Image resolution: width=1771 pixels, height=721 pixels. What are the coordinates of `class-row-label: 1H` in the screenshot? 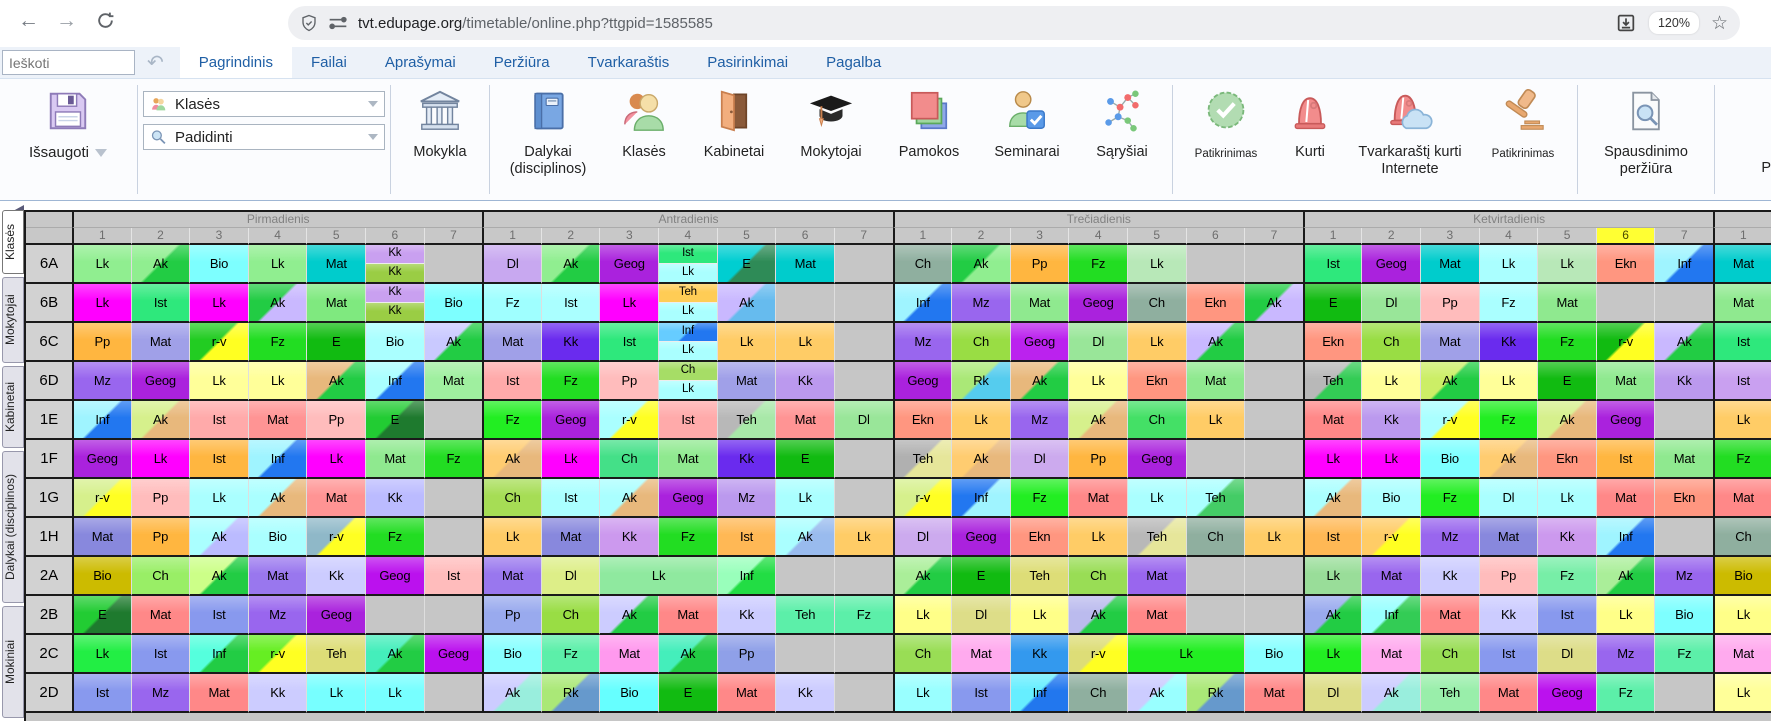 It's located at (49, 537).